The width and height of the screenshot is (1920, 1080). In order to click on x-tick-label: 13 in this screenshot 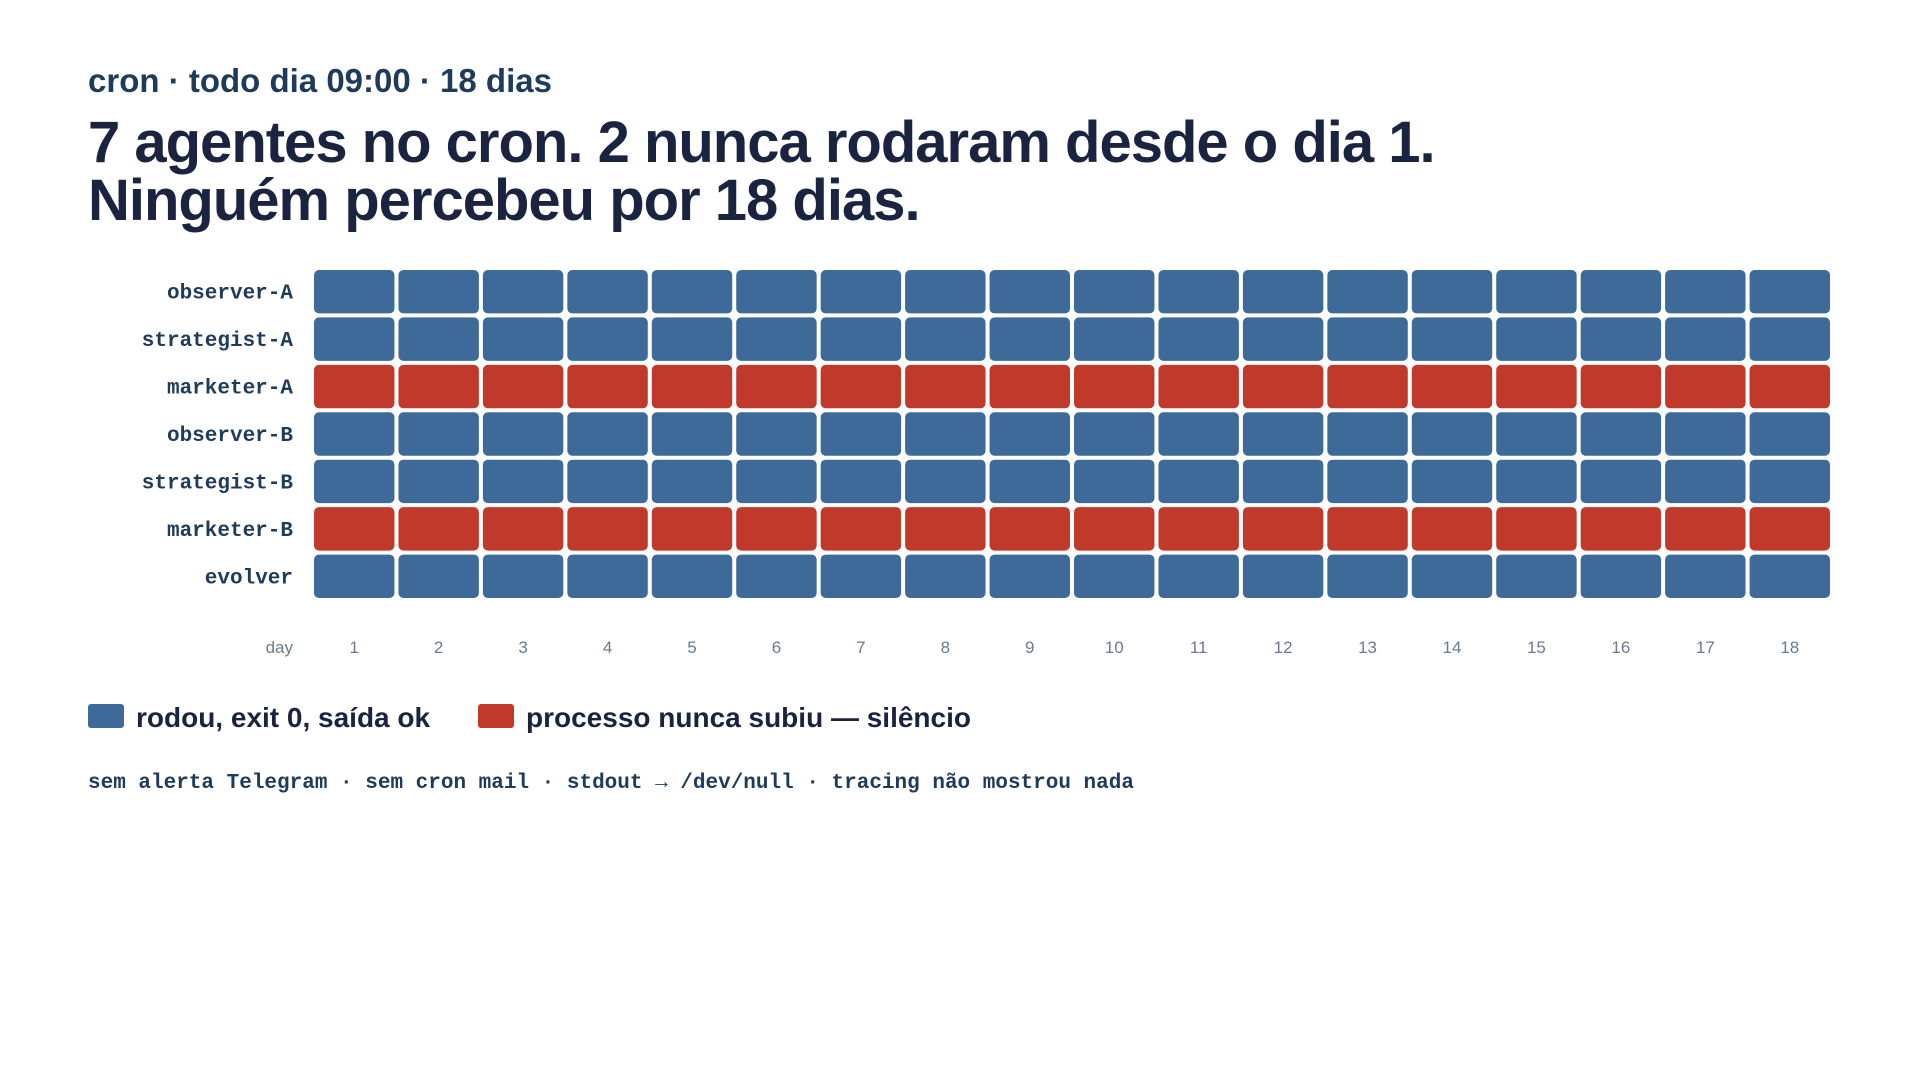, I will do `click(1367, 647)`.